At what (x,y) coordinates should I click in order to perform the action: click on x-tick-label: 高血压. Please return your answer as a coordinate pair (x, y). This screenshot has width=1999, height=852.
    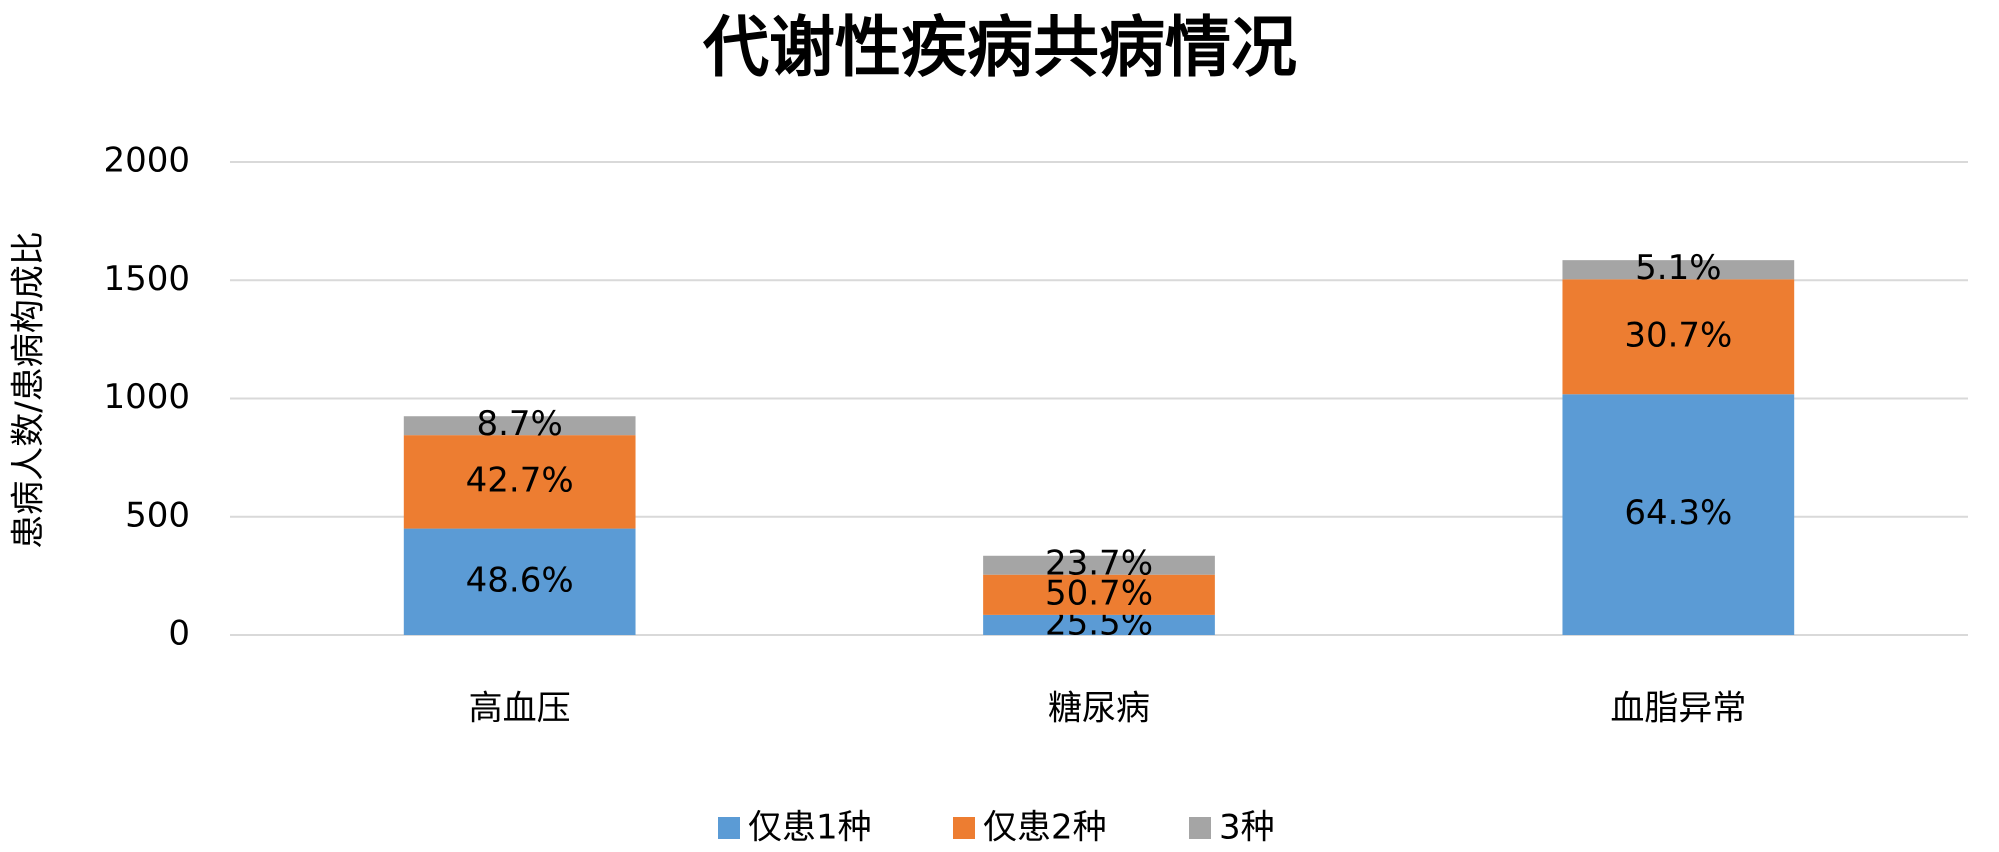
    Looking at the image, I should click on (520, 709).